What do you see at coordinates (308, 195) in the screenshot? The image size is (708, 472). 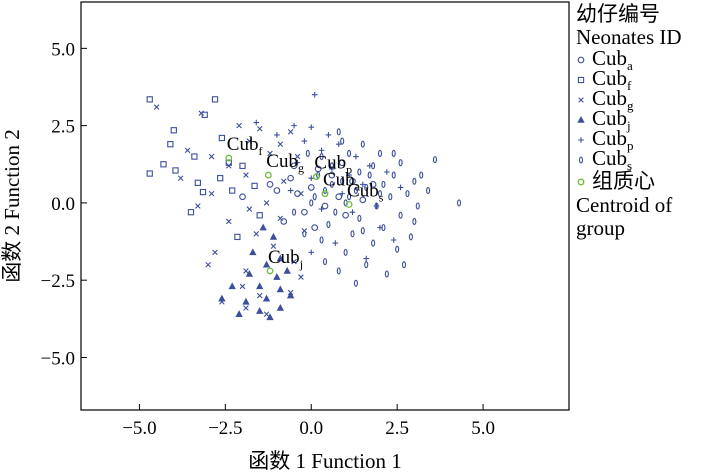 I see `series-cub-a` at bounding box center [308, 195].